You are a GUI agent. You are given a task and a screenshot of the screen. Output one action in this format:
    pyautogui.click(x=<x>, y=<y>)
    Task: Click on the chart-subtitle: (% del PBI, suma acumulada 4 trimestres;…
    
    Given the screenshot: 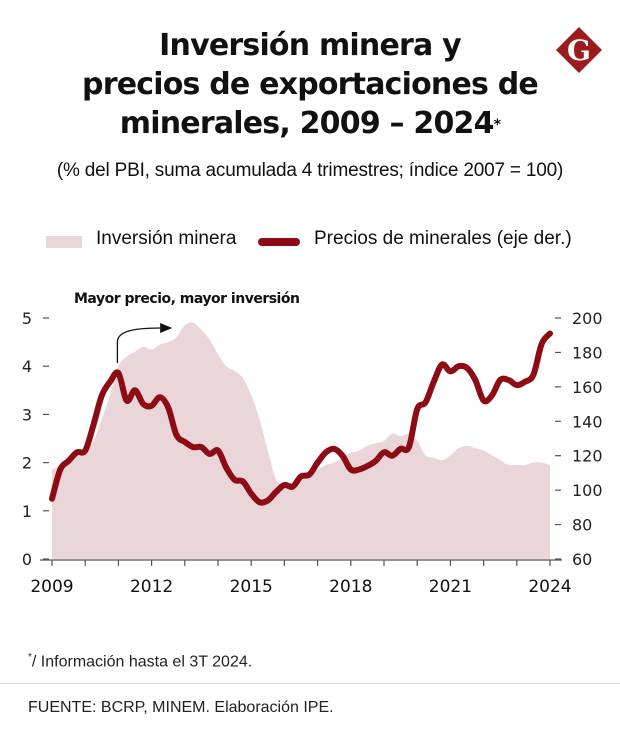 What is the action you would take?
    pyautogui.click(x=310, y=170)
    